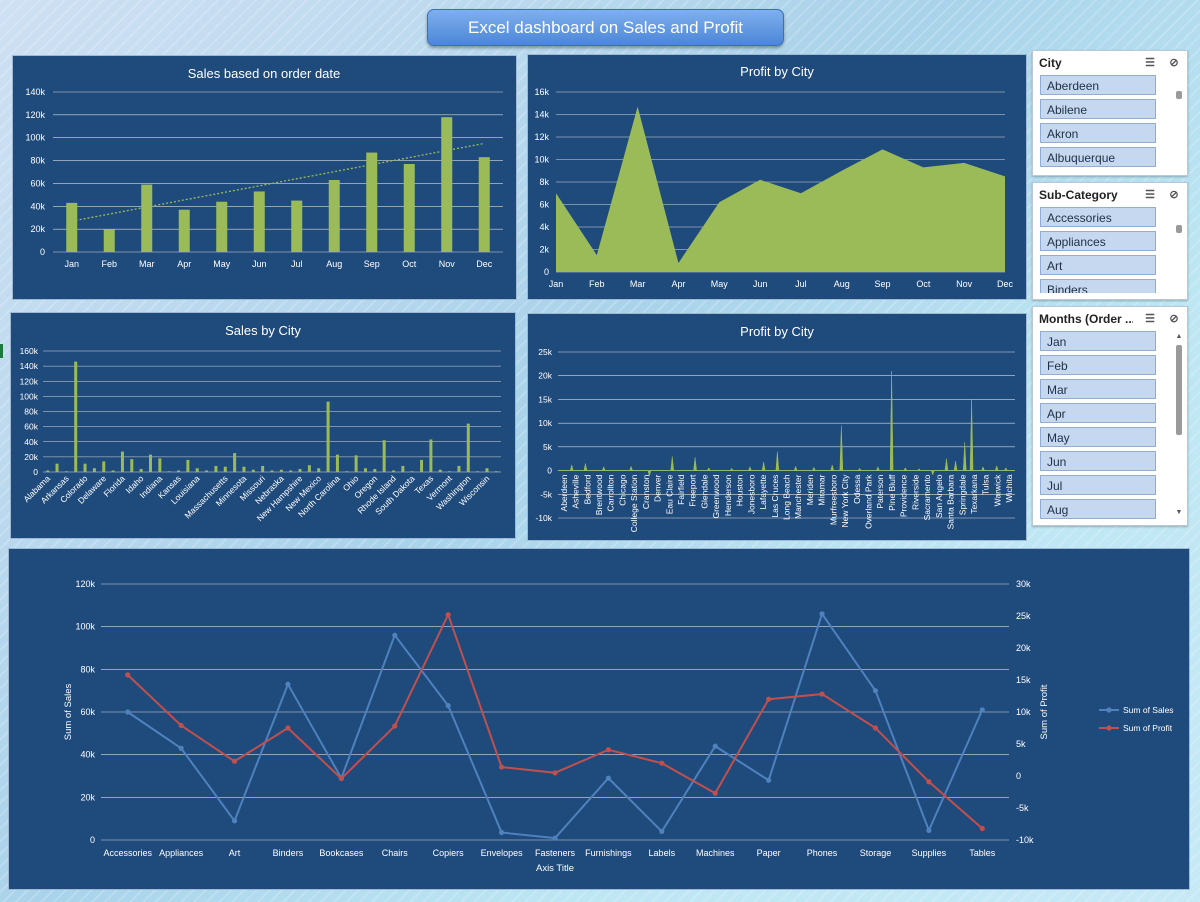 The height and width of the screenshot is (902, 1200). I want to click on subcategory-slicer-list: Accessories Appliances Art Binders, so click(1110, 250).